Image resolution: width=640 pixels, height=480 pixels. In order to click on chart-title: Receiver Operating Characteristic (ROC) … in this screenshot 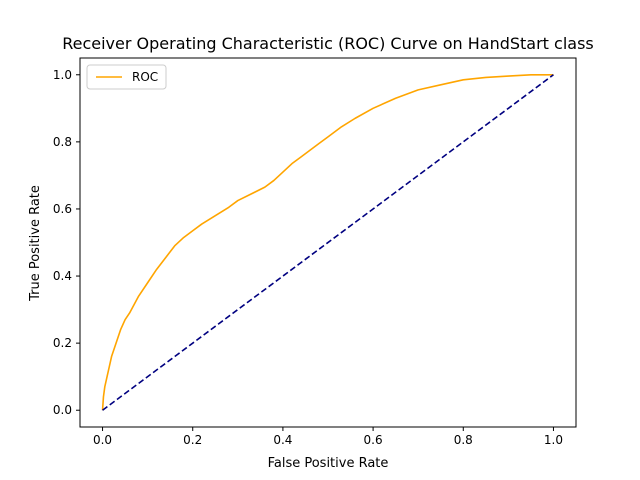, I will do `click(328, 43)`.